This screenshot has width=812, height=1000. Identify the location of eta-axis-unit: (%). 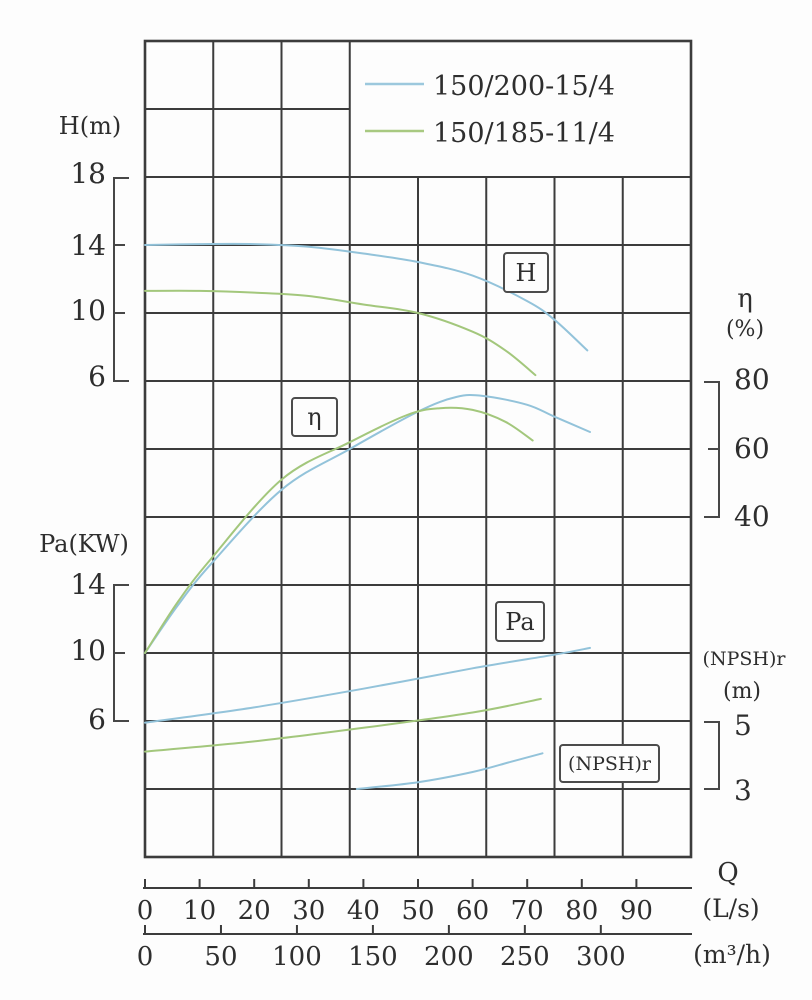
(745, 329).